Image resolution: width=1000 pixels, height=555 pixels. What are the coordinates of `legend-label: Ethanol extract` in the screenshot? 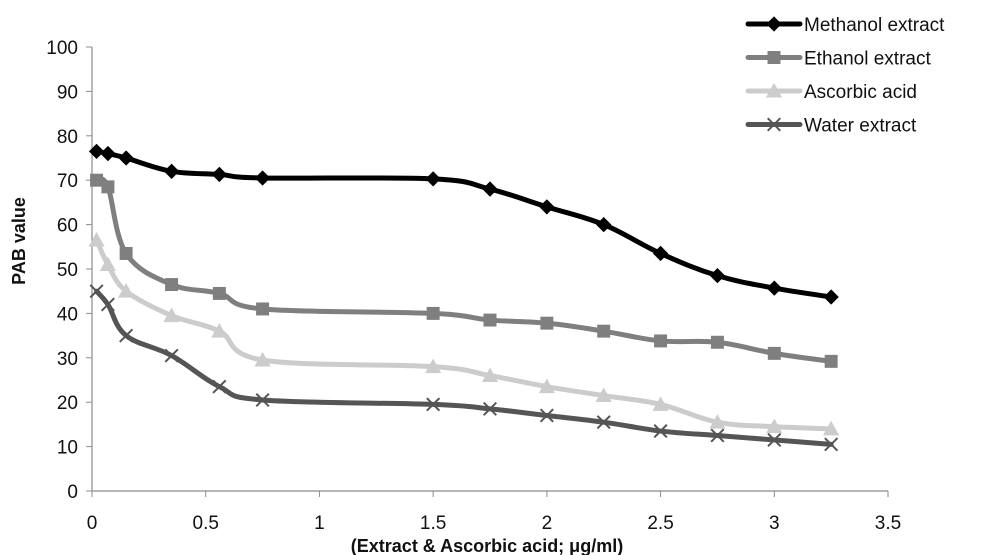 It's located at (867, 59).